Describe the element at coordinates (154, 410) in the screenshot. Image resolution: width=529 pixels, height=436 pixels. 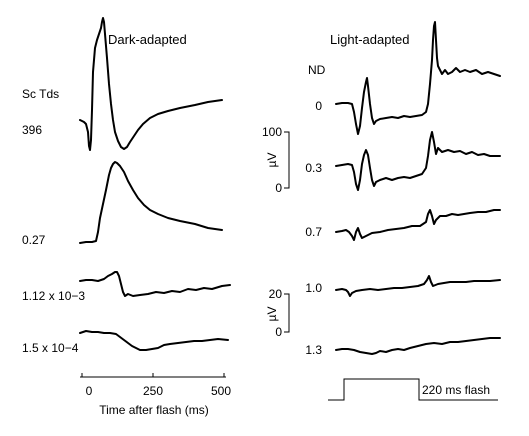
I see `time-axis-title: Time after flash (ms)` at that location.